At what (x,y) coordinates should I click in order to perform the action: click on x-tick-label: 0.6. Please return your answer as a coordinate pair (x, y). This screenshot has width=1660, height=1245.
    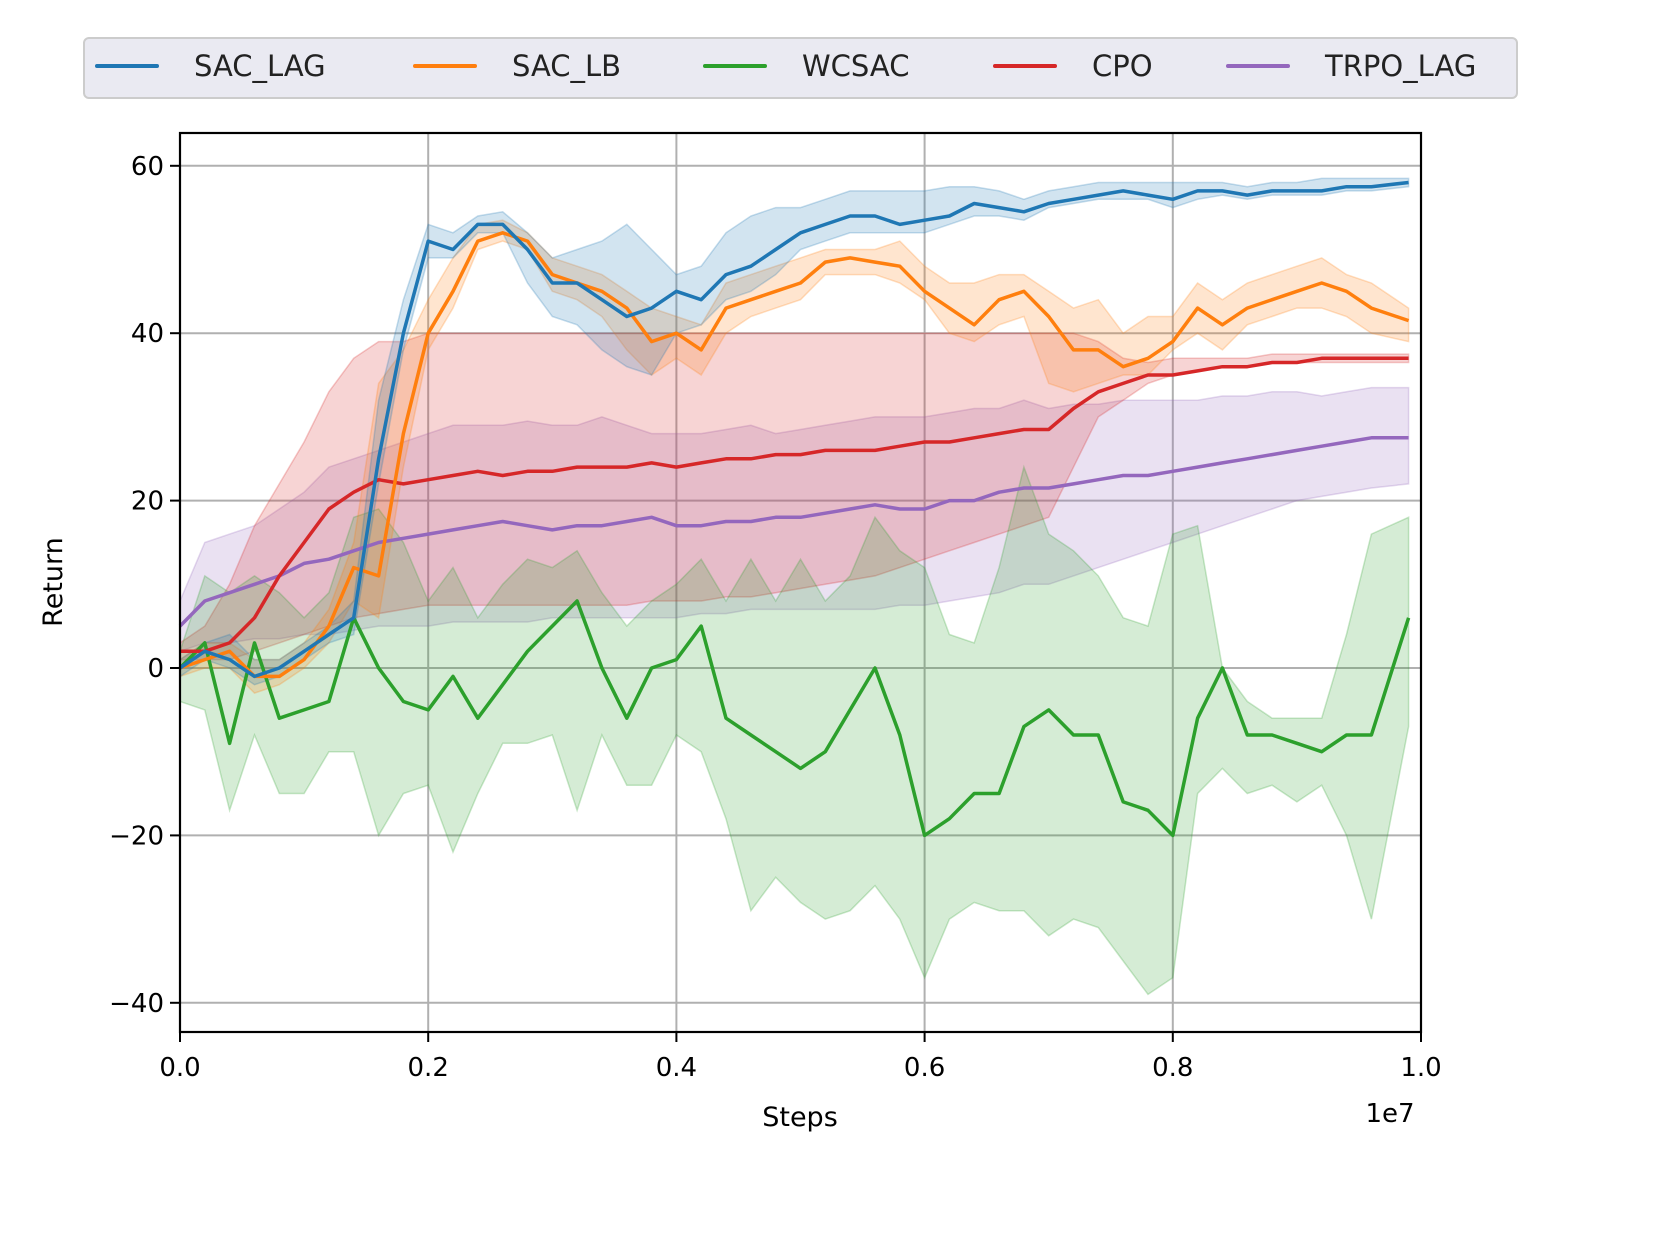
    Looking at the image, I should click on (924, 1068).